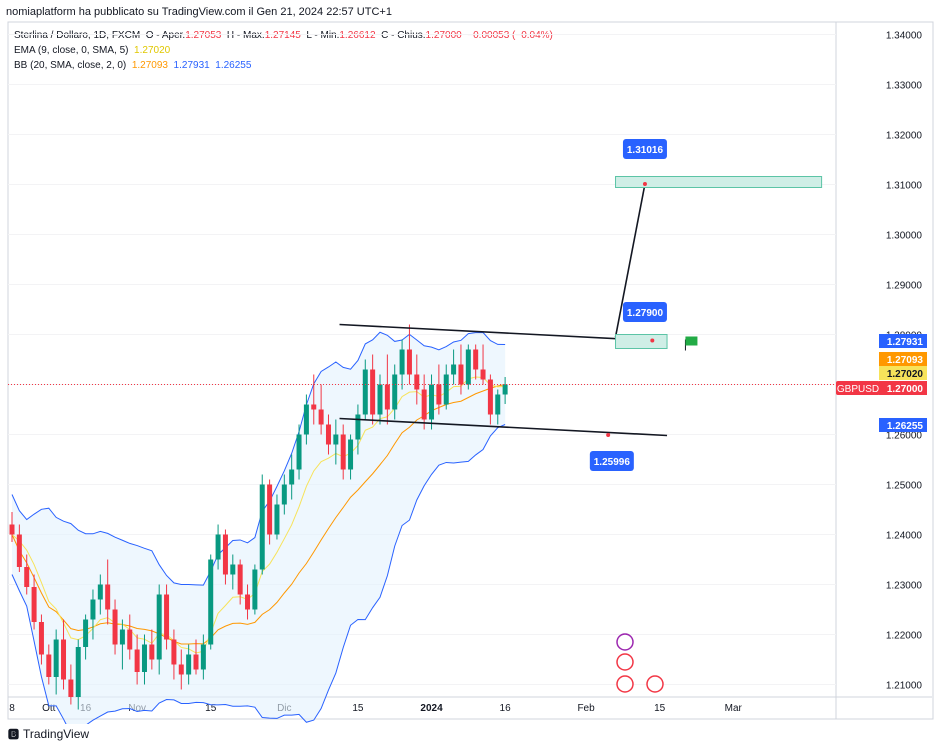 The width and height of the screenshot is (940, 748). I want to click on y-tick-label: 1.22000, so click(904, 636).